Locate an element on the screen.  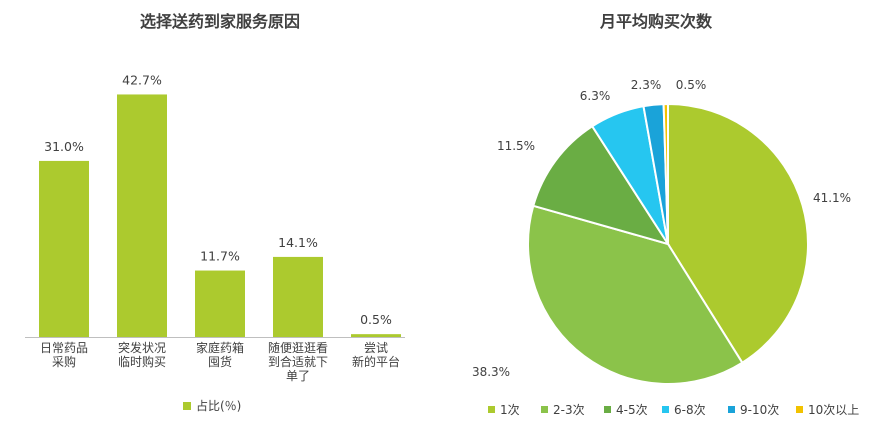
pie-data-label: 2.3% is located at coordinates (646, 85).